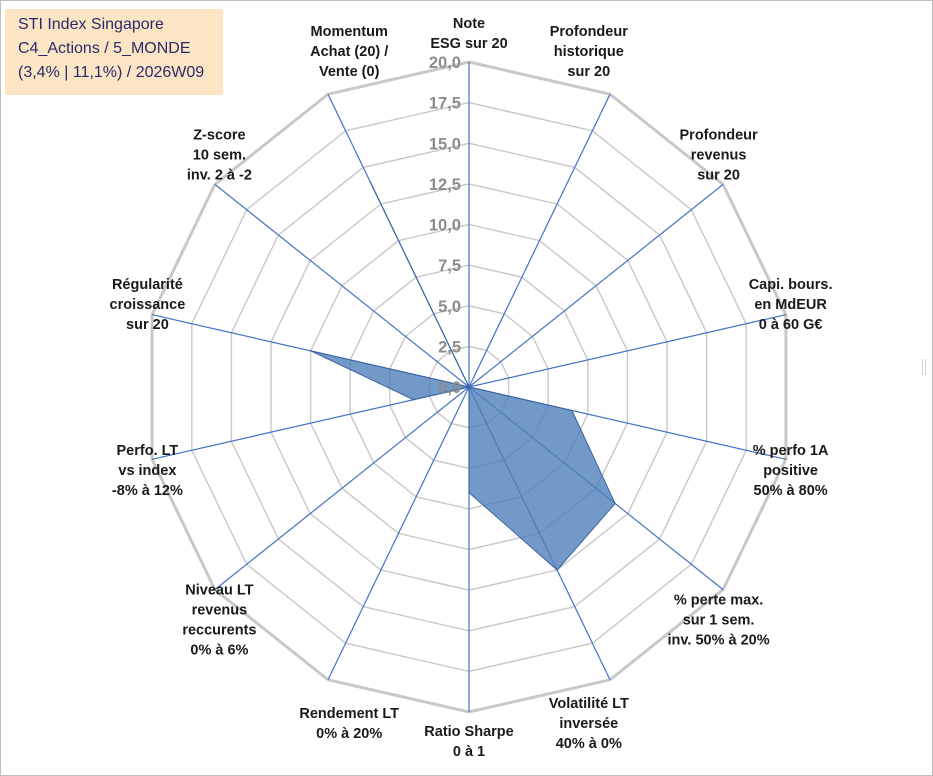 This screenshot has width=933, height=776. What do you see at coordinates (349, 72) in the screenshot?
I see `axis-label-line: Vente (0)` at bounding box center [349, 72].